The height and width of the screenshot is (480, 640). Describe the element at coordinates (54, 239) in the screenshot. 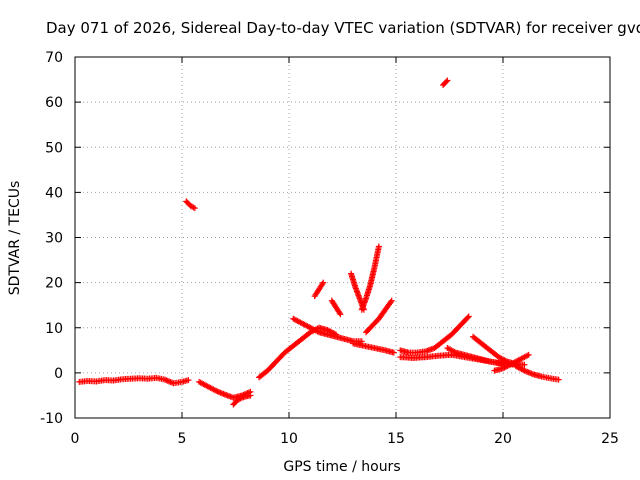

I see `y-tick-label: 30` at that location.